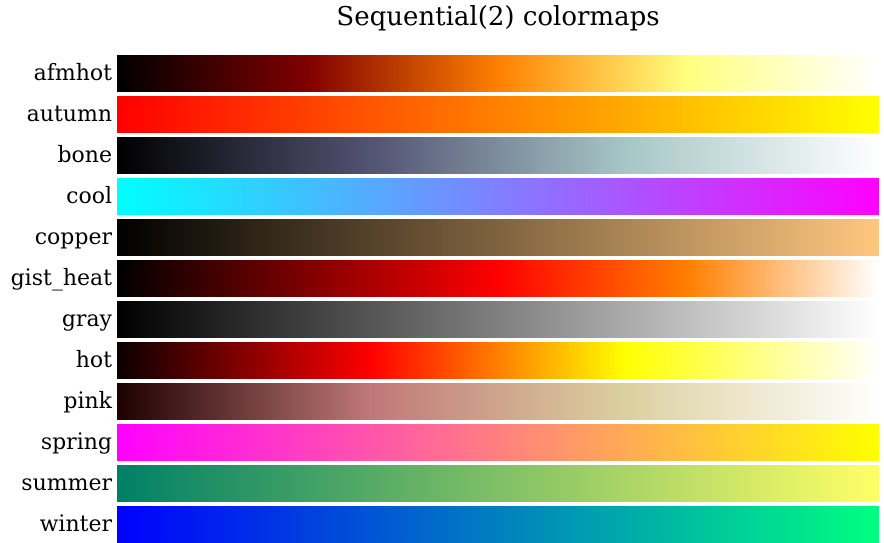 The width and height of the screenshot is (884, 543). I want to click on colormap-label: gist_heat, so click(61, 278).